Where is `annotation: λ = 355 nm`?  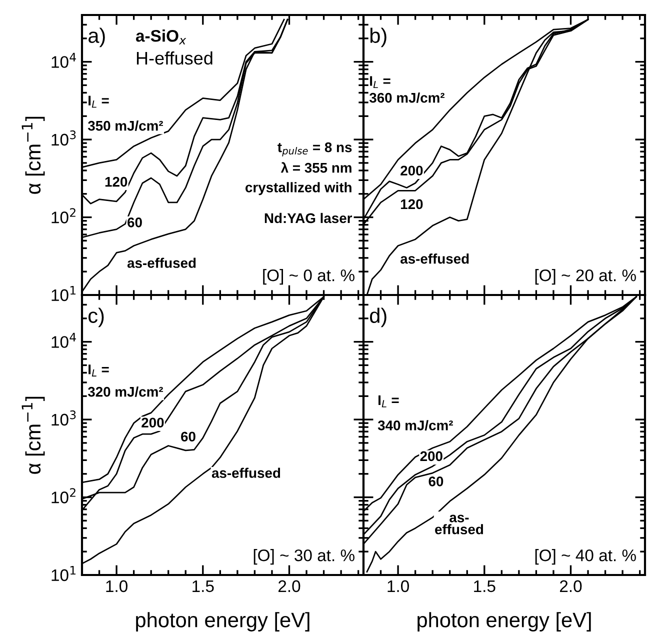 annotation: λ = 355 nm is located at coordinates (316, 167).